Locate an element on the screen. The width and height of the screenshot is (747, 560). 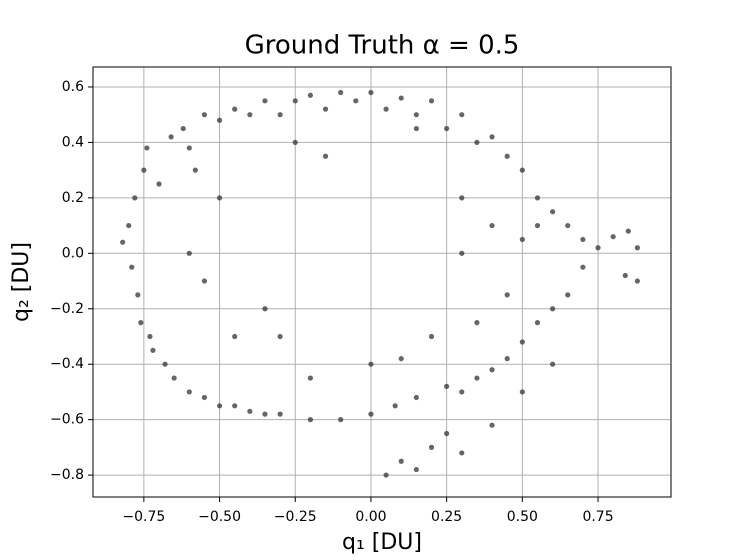
chart-title: Ground Truth α = 0.5 is located at coordinates (382, 46).